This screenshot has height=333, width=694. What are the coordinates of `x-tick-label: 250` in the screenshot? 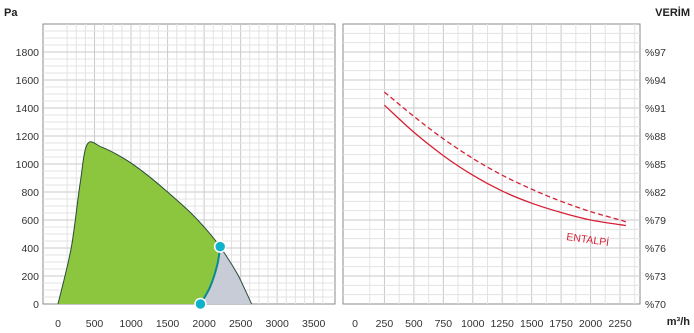 It's located at (385, 324).